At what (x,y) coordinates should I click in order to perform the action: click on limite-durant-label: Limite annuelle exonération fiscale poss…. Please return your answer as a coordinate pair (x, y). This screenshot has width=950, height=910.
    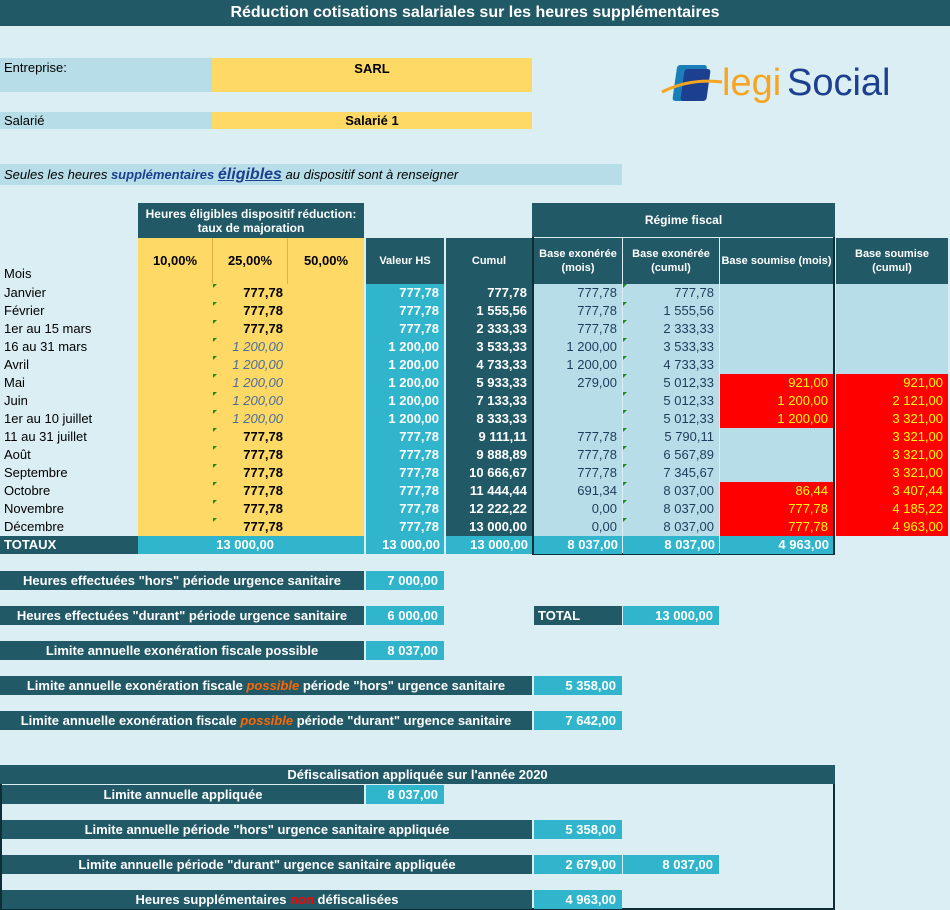
    Looking at the image, I should click on (266, 720).